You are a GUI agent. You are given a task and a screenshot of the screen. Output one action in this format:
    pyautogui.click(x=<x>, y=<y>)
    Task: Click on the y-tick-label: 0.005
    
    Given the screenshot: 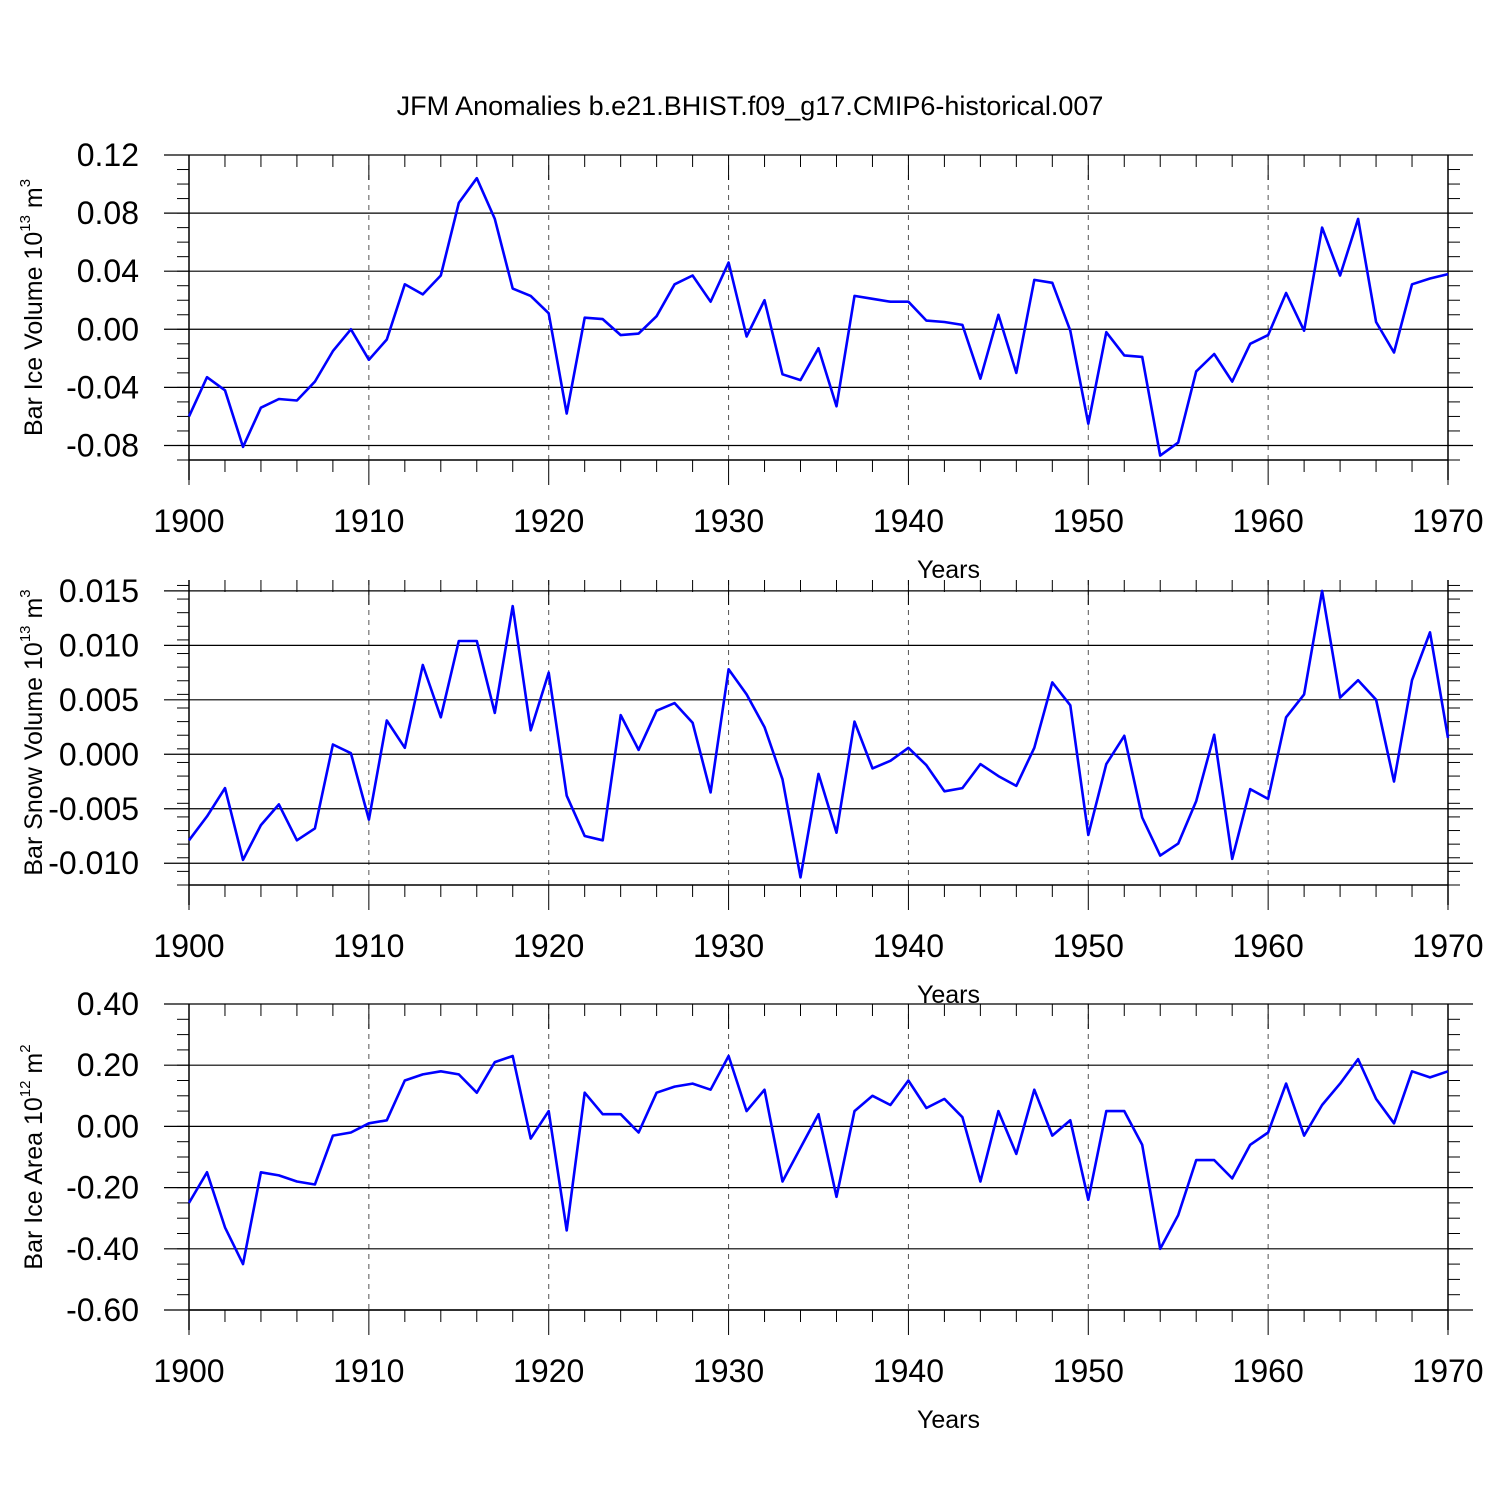 What is the action you would take?
    pyautogui.click(x=99, y=700)
    